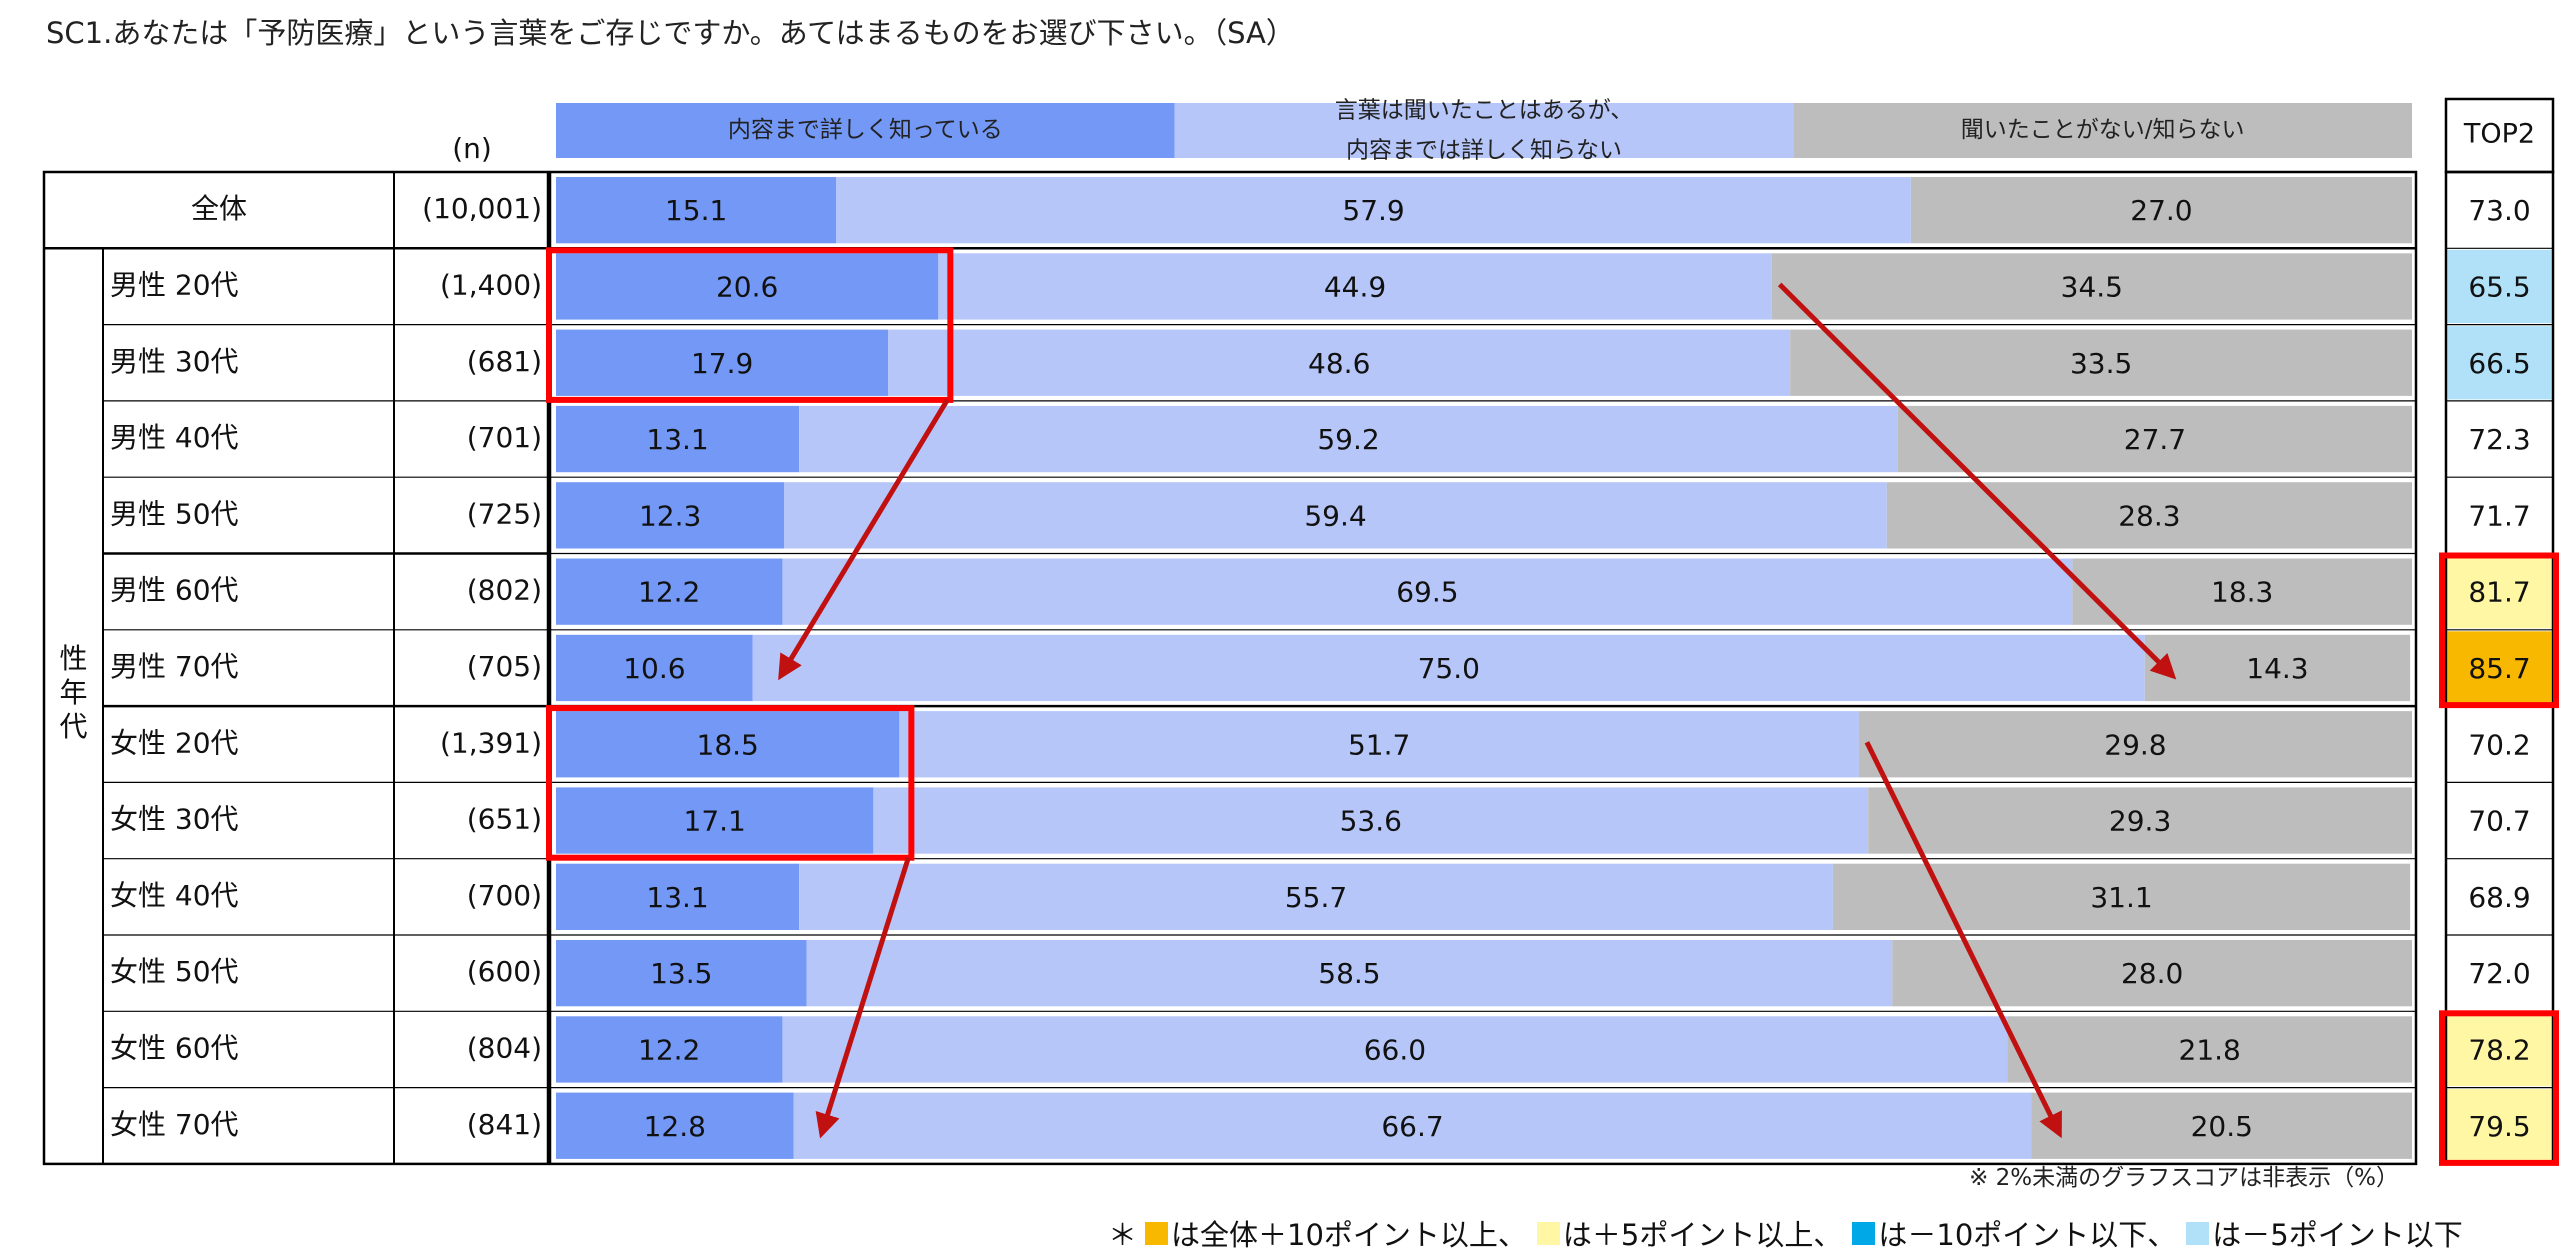 The image size is (2560, 1257). I want to click on bar-value: 18.5, so click(728, 744).